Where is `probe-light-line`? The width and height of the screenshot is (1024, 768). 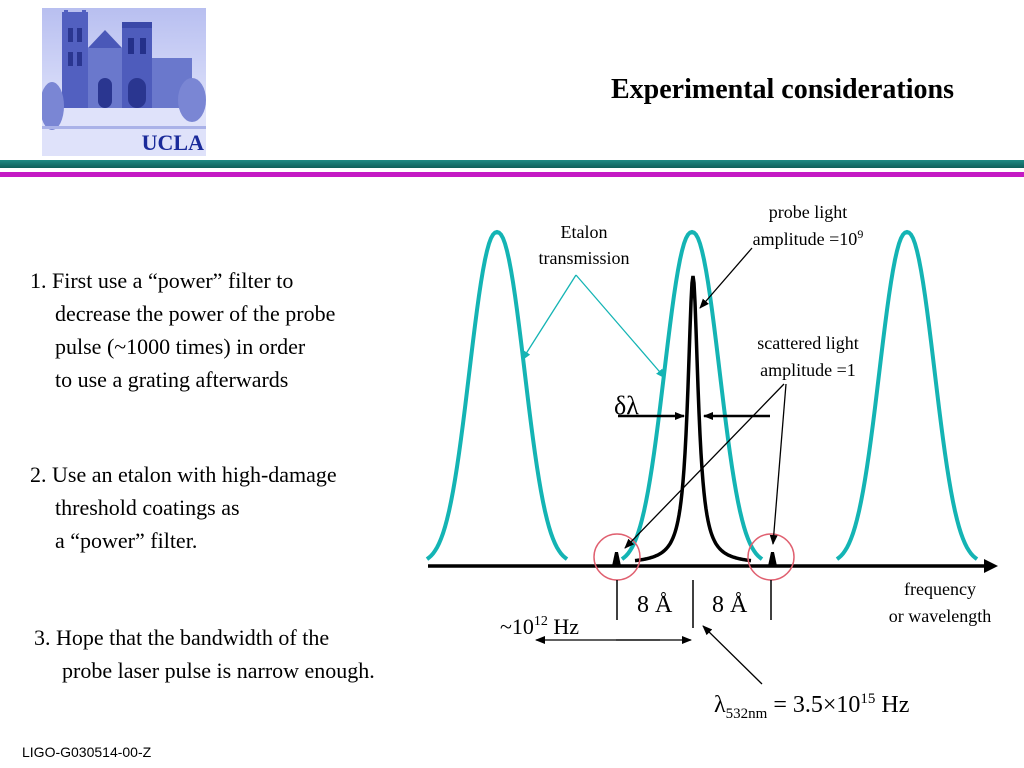
probe-light-line is located at coordinates (693, 419).